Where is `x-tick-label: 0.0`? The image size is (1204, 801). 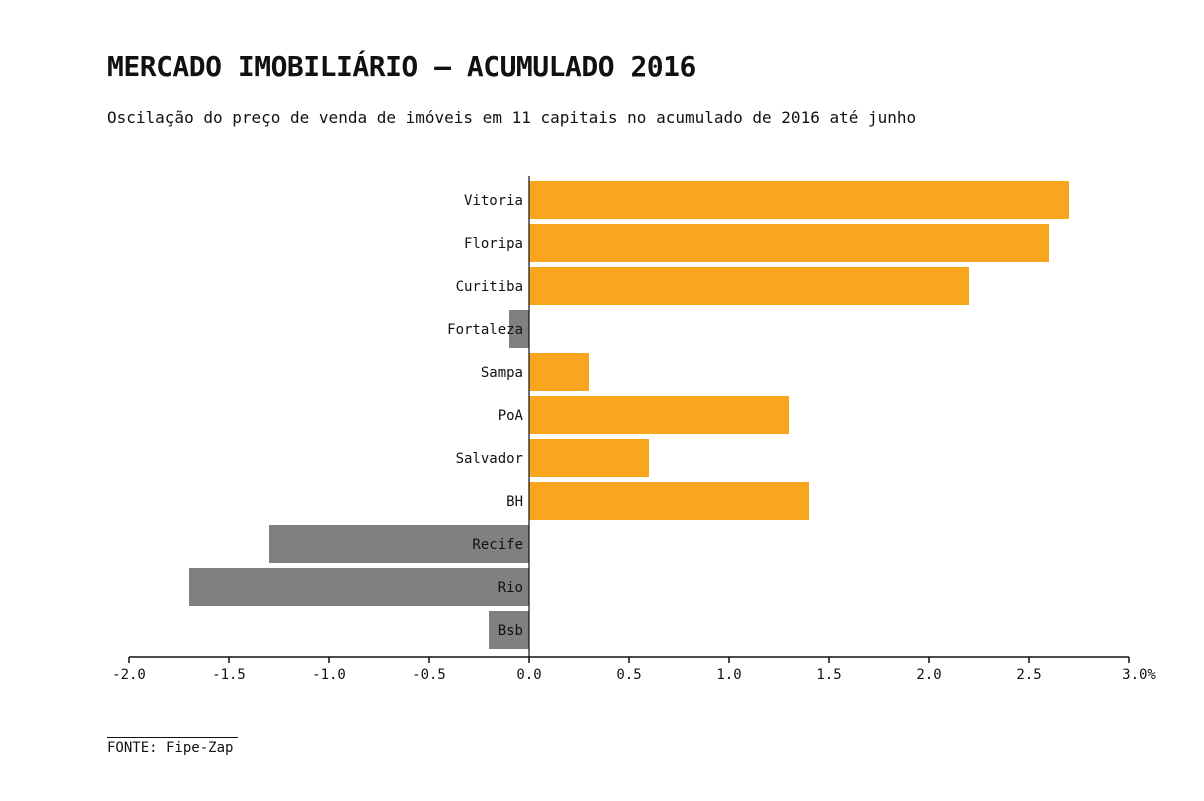 x-tick-label: 0.0 is located at coordinates (528, 675).